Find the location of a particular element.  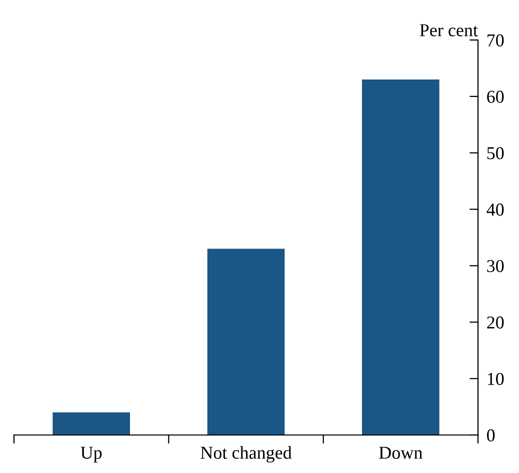

y-tick-label: 20 is located at coordinates (495, 322).